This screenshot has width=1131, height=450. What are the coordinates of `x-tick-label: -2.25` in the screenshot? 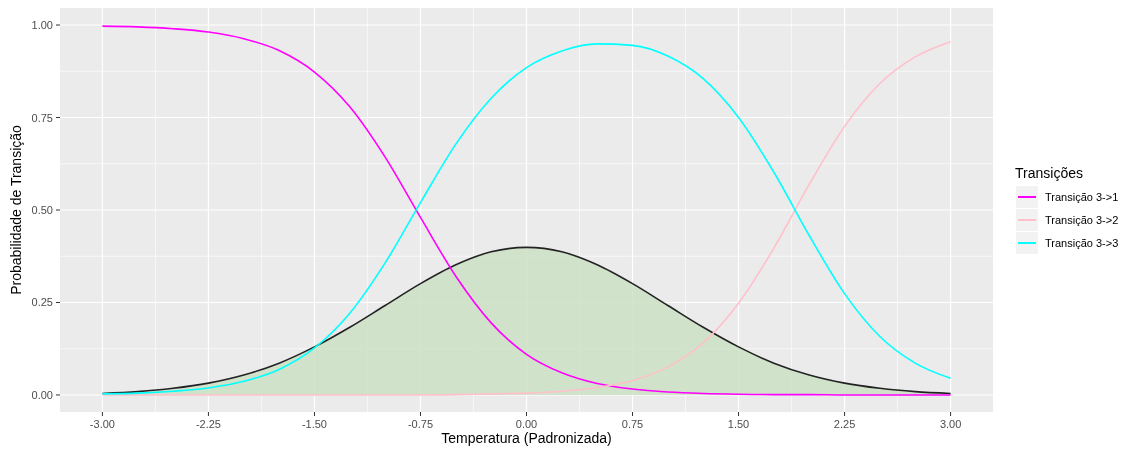 It's located at (208, 424).